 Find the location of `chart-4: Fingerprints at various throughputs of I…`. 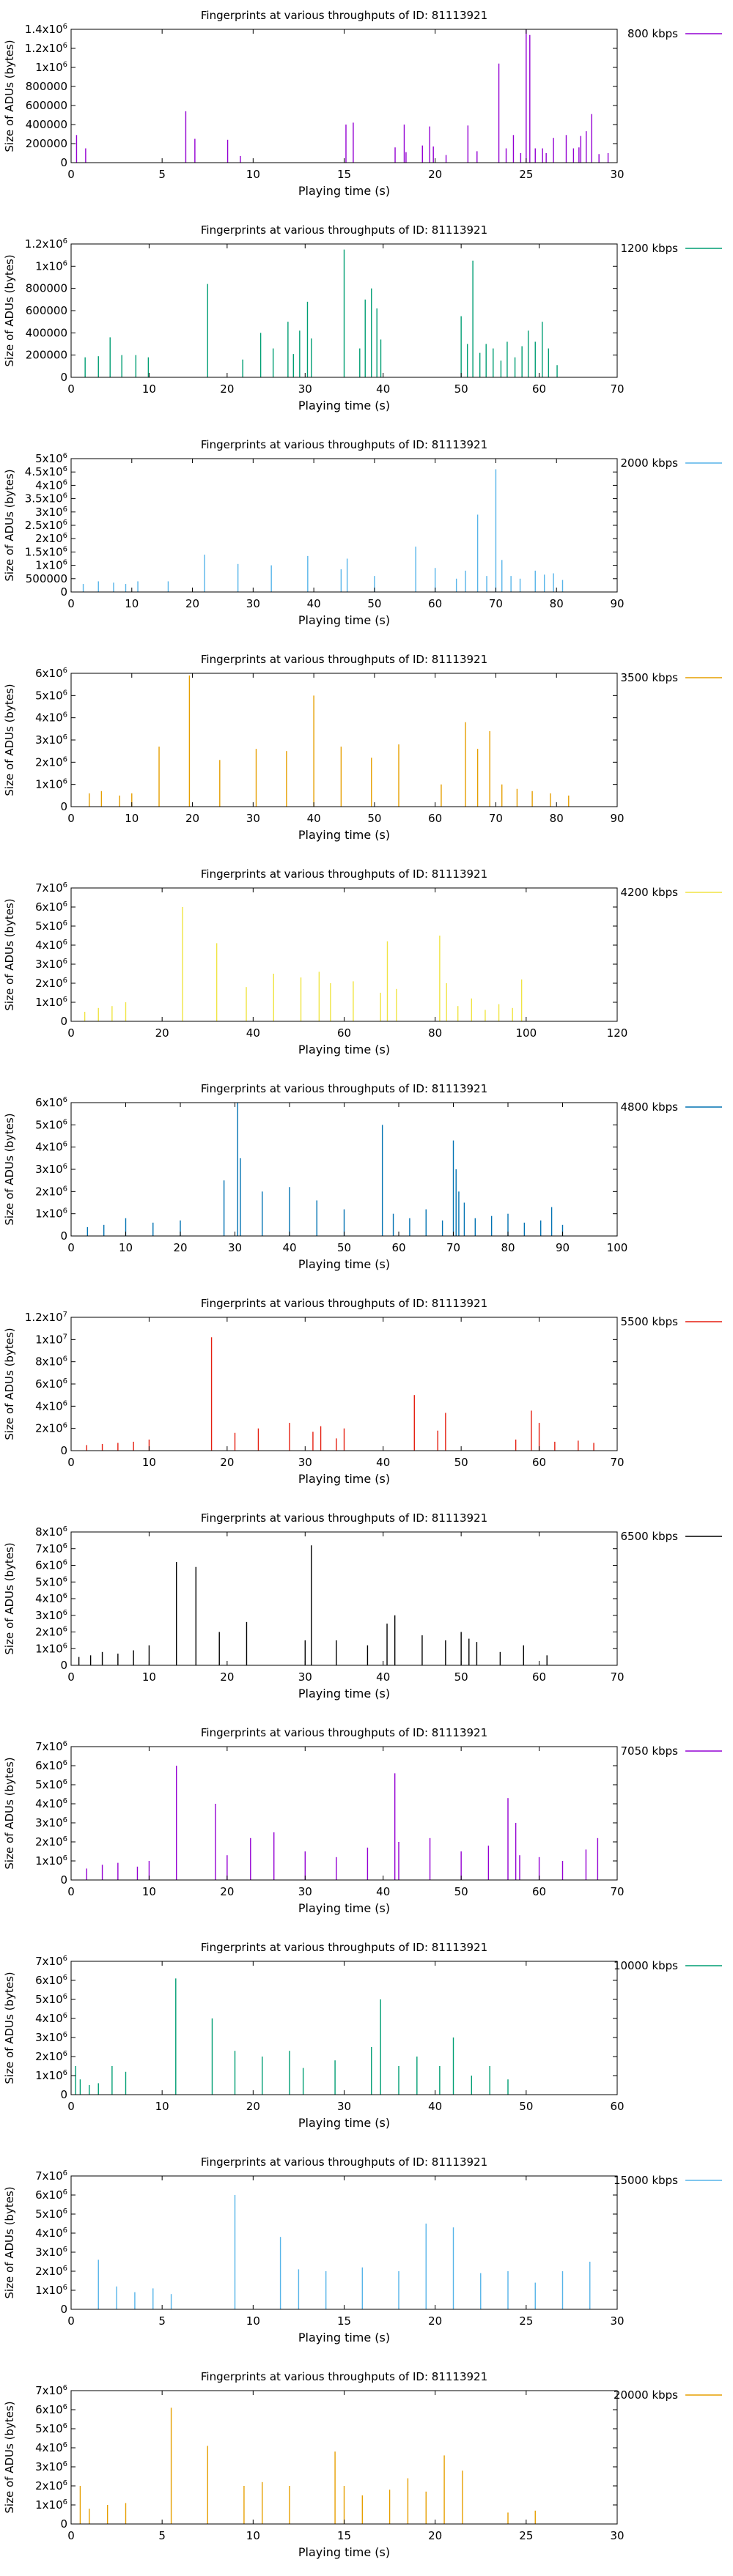

chart-4: Fingerprints at various throughputs of I… is located at coordinates (362, 747).